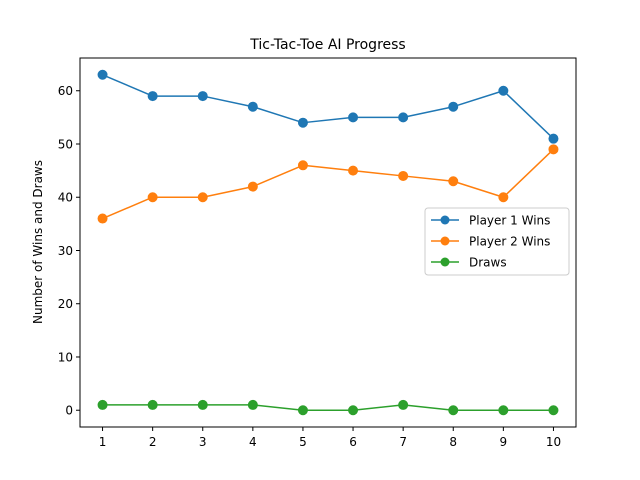  Describe the element at coordinates (353, 442) in the screenshot. I see `x-tick-label: 6` at that location.